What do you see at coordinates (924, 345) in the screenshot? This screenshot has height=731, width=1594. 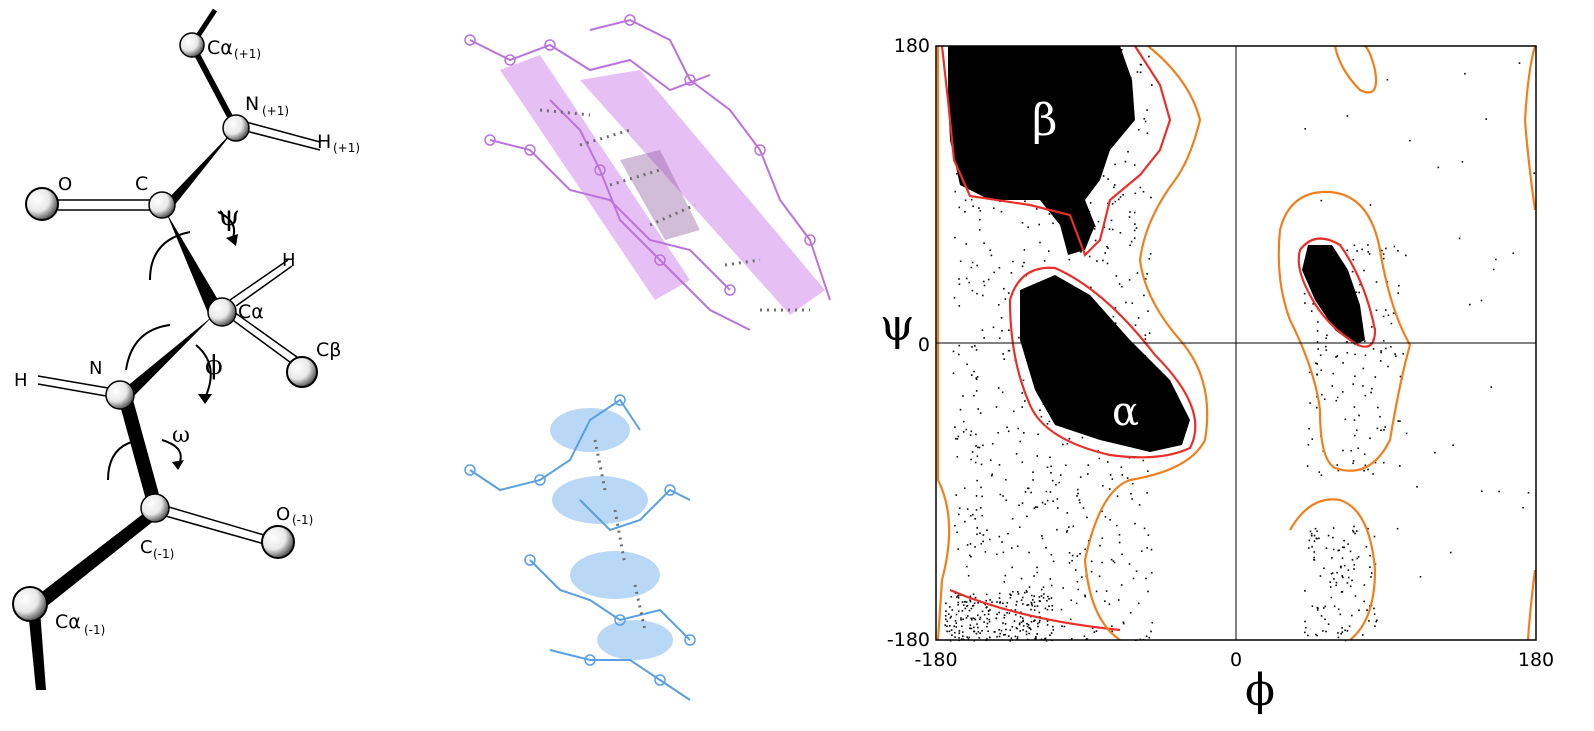 I see `y-tick-mid: 0` at bounding box center [924, 345].